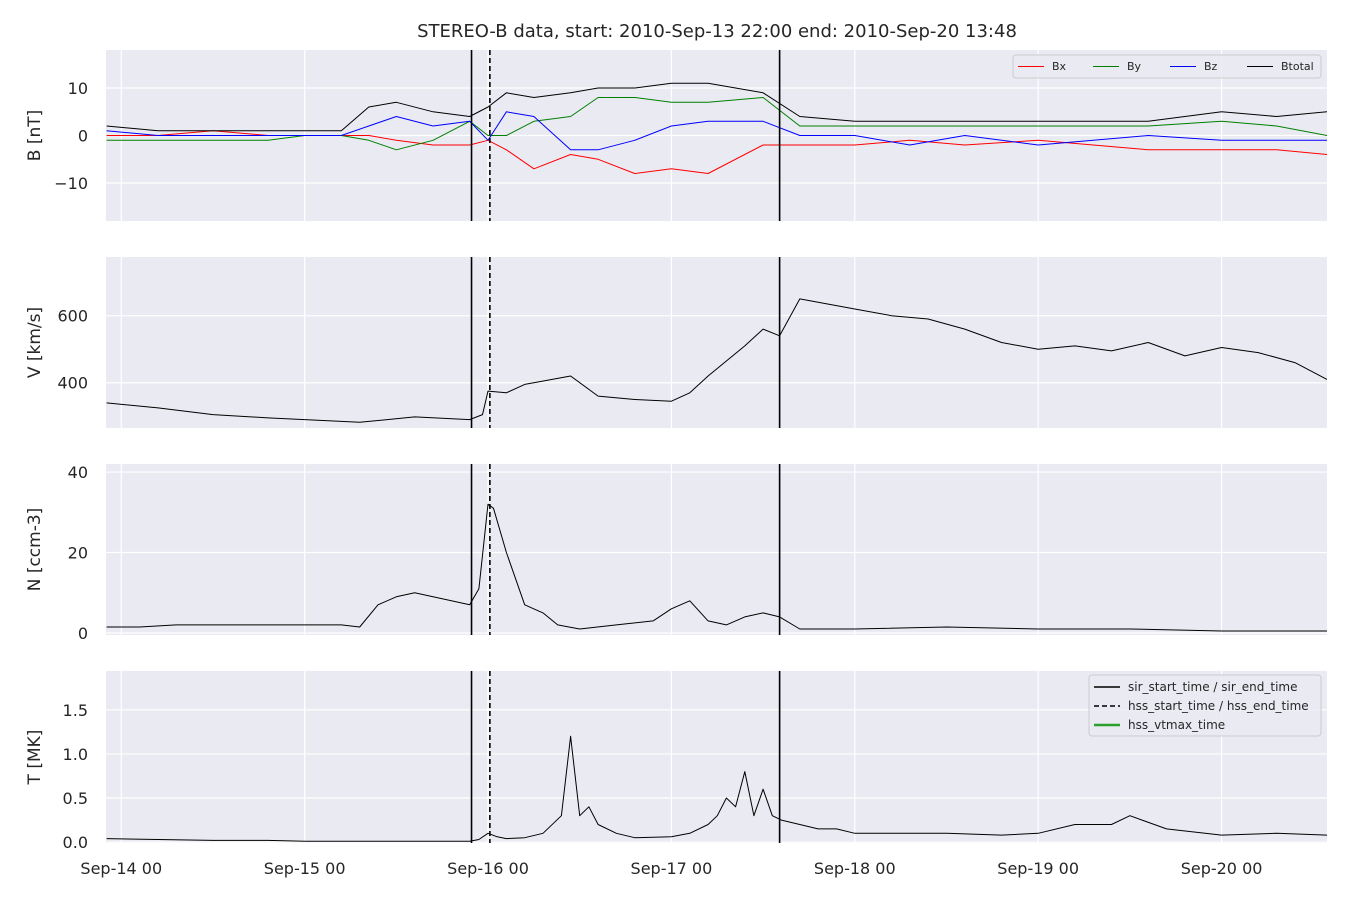  Describe the element at coordinates (716, 107) in the screenshot. I see `mag-series-btotal` at that location.